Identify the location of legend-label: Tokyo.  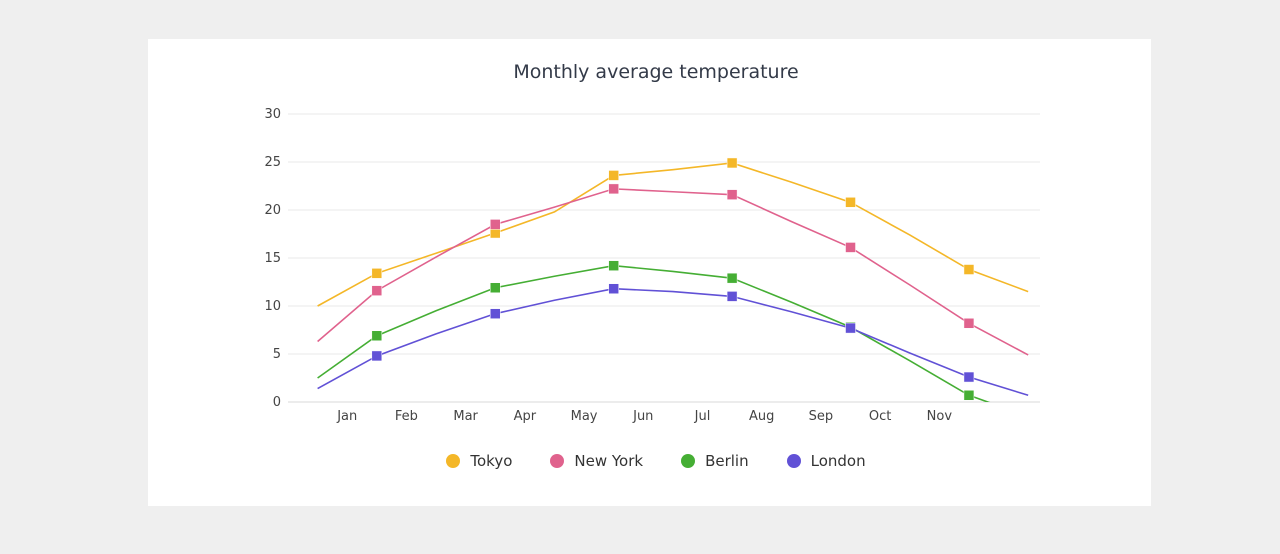
(491, 461).